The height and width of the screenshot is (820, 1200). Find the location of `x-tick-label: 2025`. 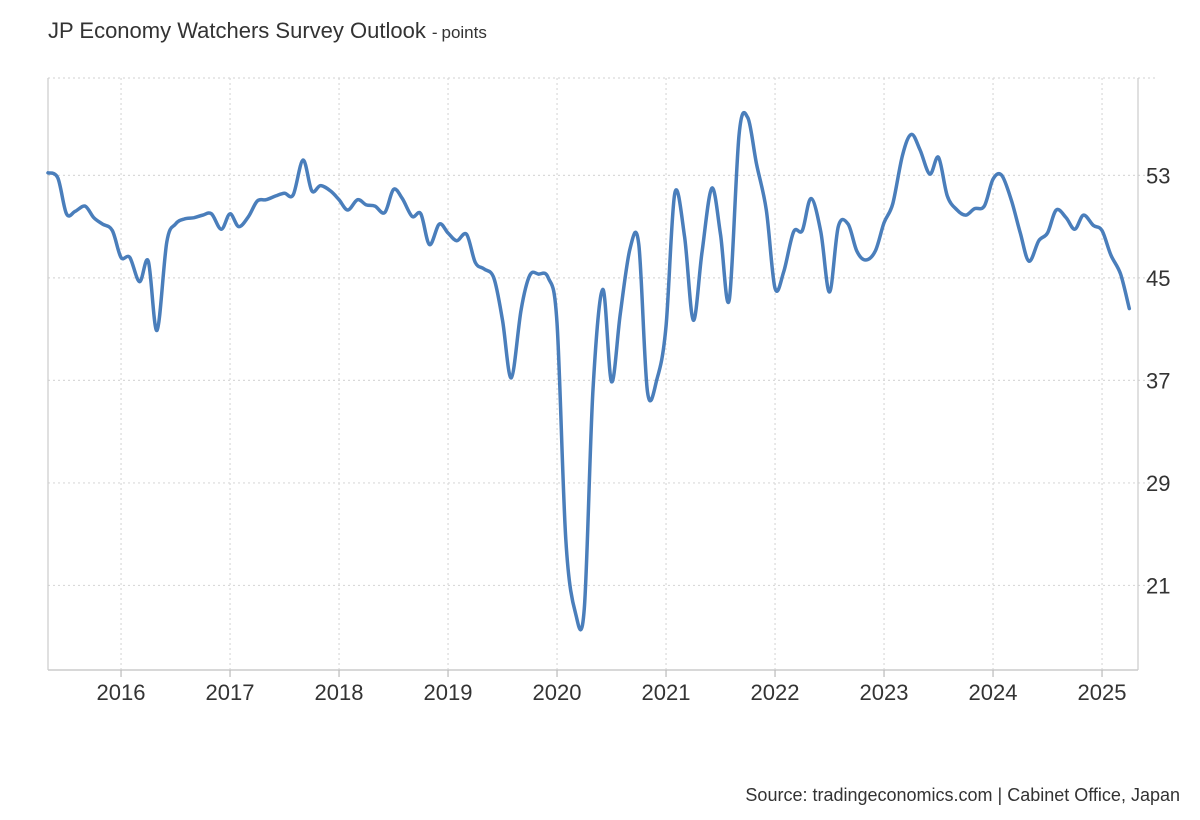

x-tick-label: 2025 is located at coordinates (1102, 692).